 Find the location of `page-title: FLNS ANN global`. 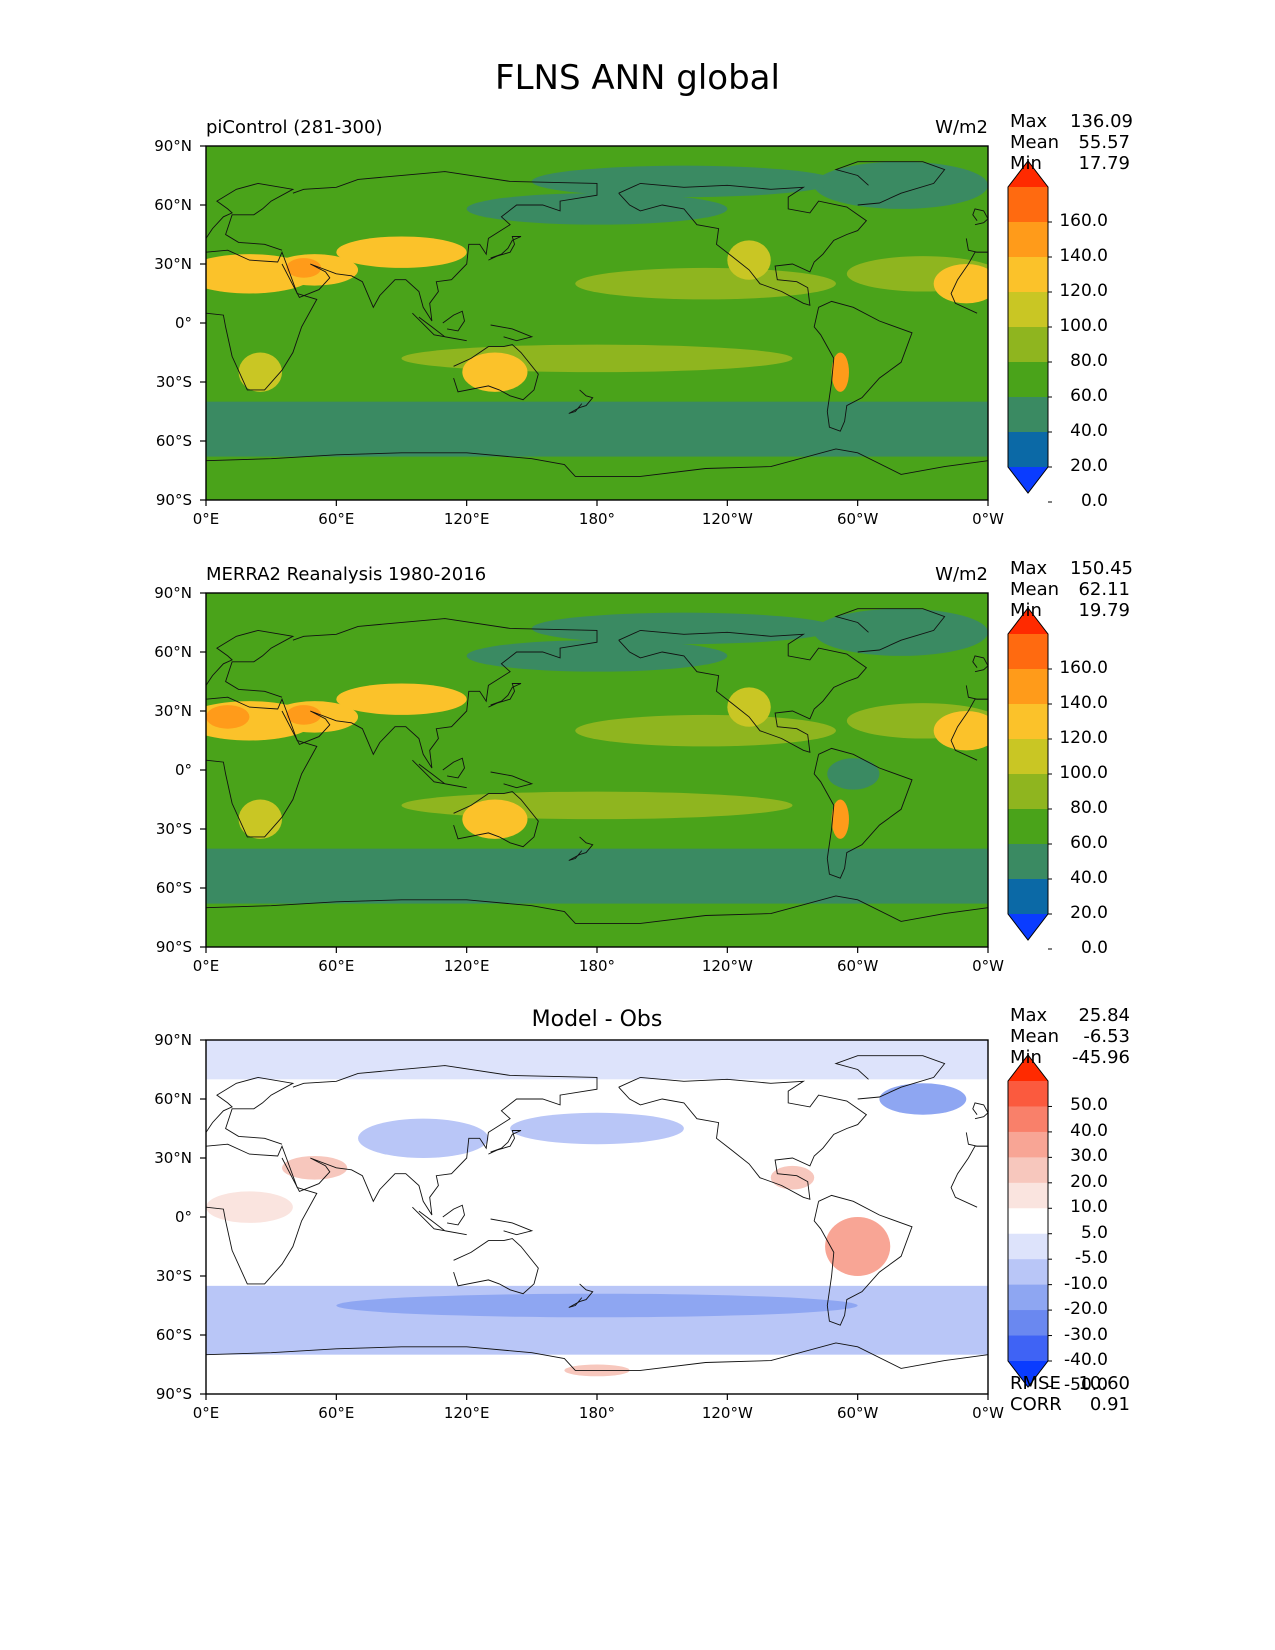

page-title: FLNS ANN global is located at coordinates (637, 78).